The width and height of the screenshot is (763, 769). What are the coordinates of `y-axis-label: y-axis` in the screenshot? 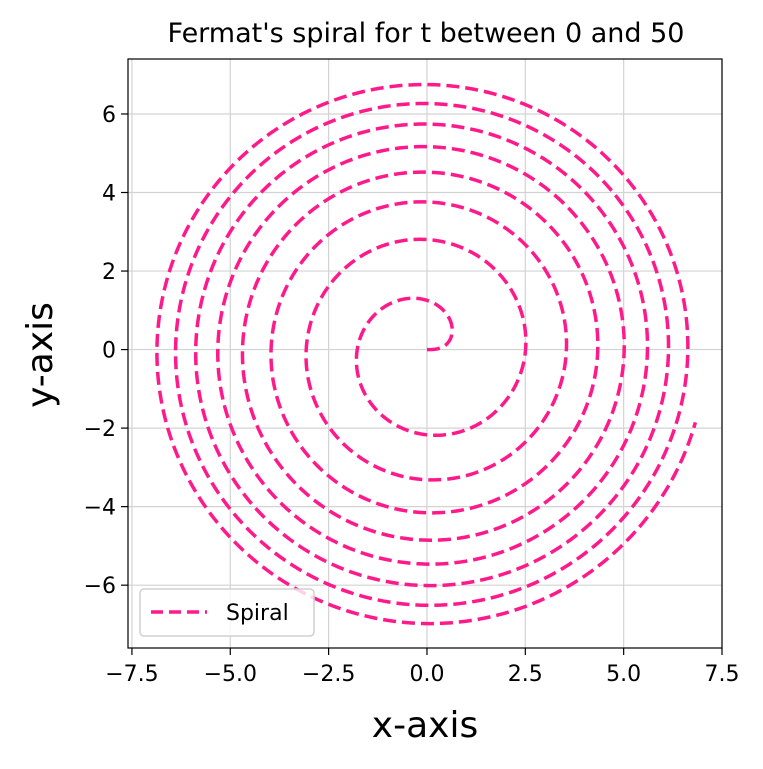 It's located at (40, 355).